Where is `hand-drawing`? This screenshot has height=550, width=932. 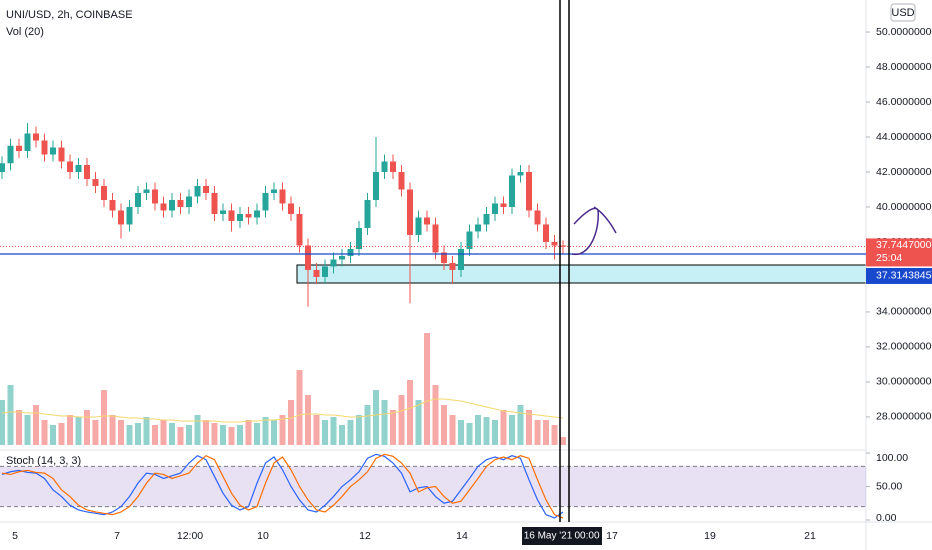
hand-drawing is located at coordinates (594, 230).